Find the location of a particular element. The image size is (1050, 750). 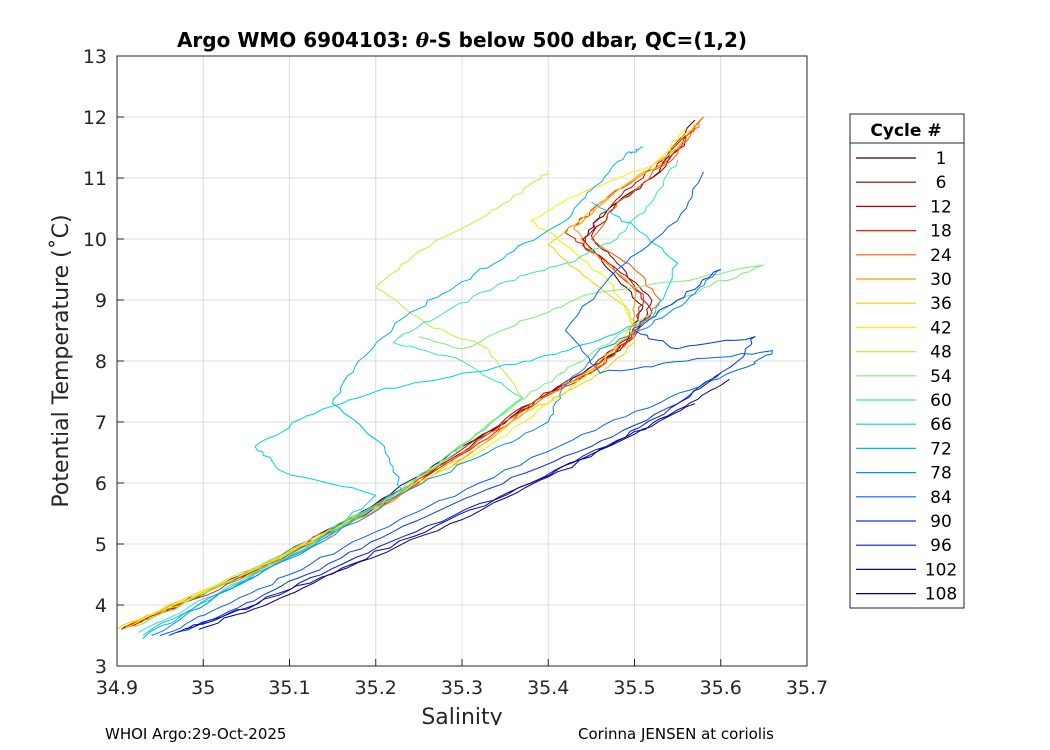

legend-label: 54 is located at coordinates (941, 377).